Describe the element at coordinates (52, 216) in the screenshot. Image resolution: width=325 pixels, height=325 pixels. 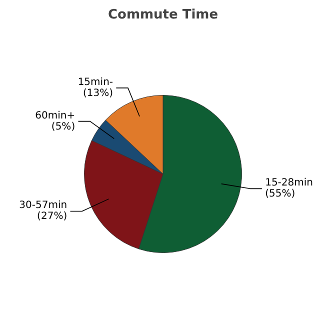
I see `data-label: (27%)` at that location.